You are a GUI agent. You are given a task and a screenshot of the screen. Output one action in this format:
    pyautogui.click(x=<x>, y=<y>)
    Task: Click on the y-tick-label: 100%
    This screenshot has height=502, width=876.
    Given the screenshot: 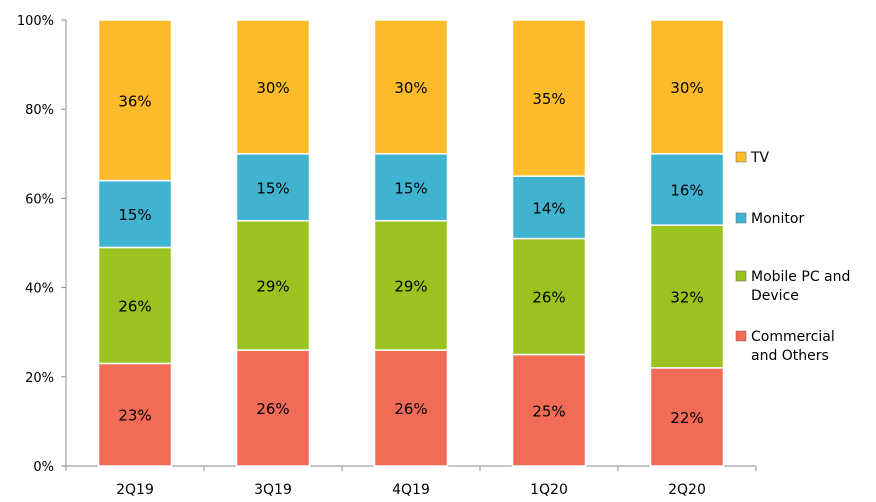 What is the action you would take?
    pyautogui.click(x=35, y=21)
    